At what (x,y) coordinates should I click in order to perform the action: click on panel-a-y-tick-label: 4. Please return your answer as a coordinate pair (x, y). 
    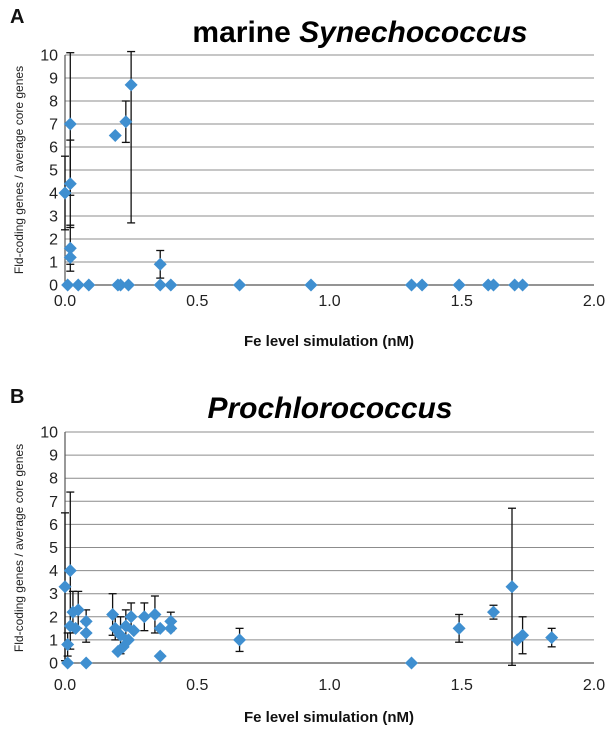
    Looking at the image, I should click on (53, 194).